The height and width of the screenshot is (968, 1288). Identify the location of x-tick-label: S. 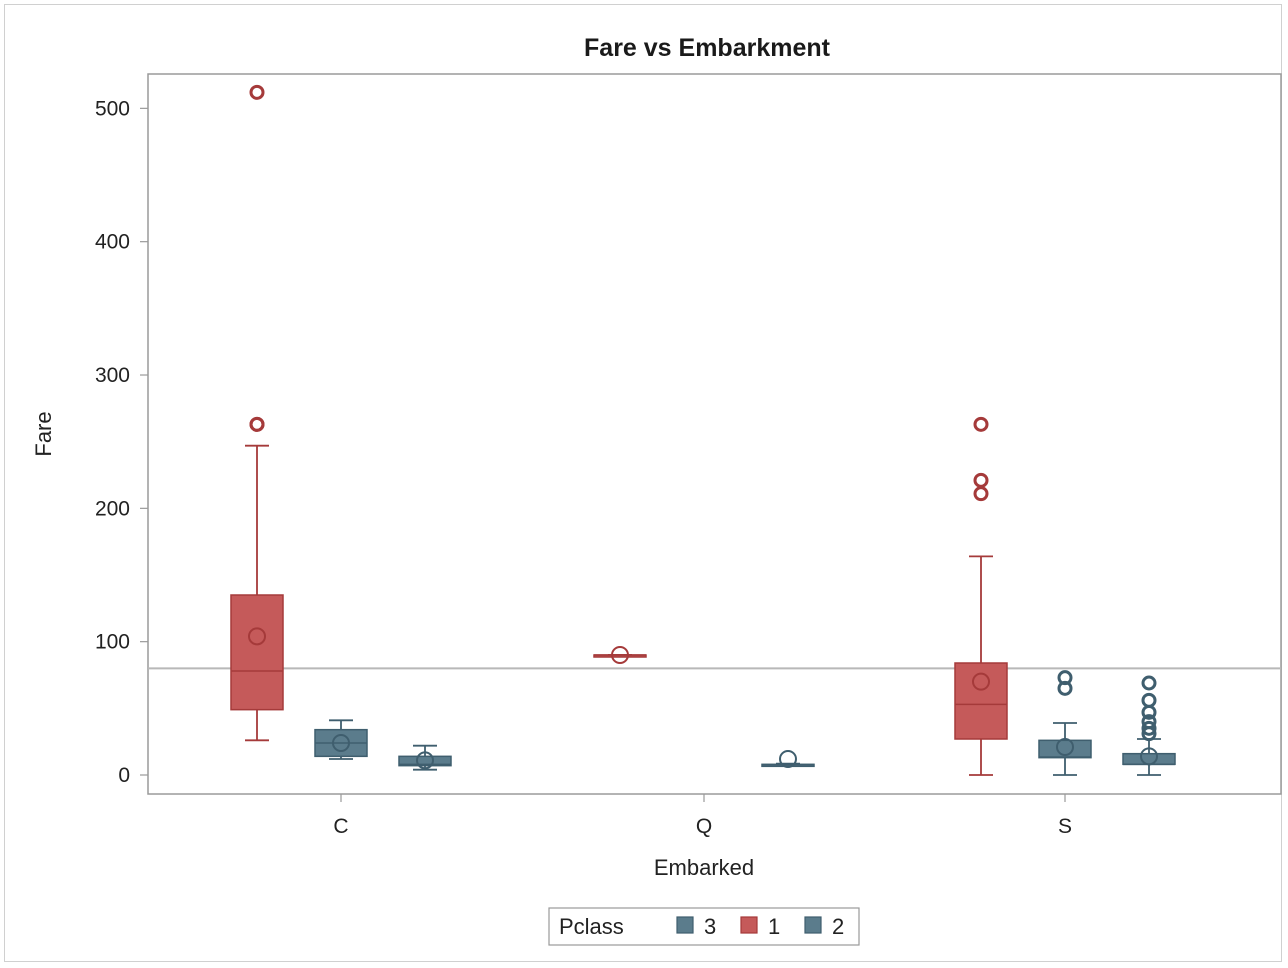
(1065, 826).